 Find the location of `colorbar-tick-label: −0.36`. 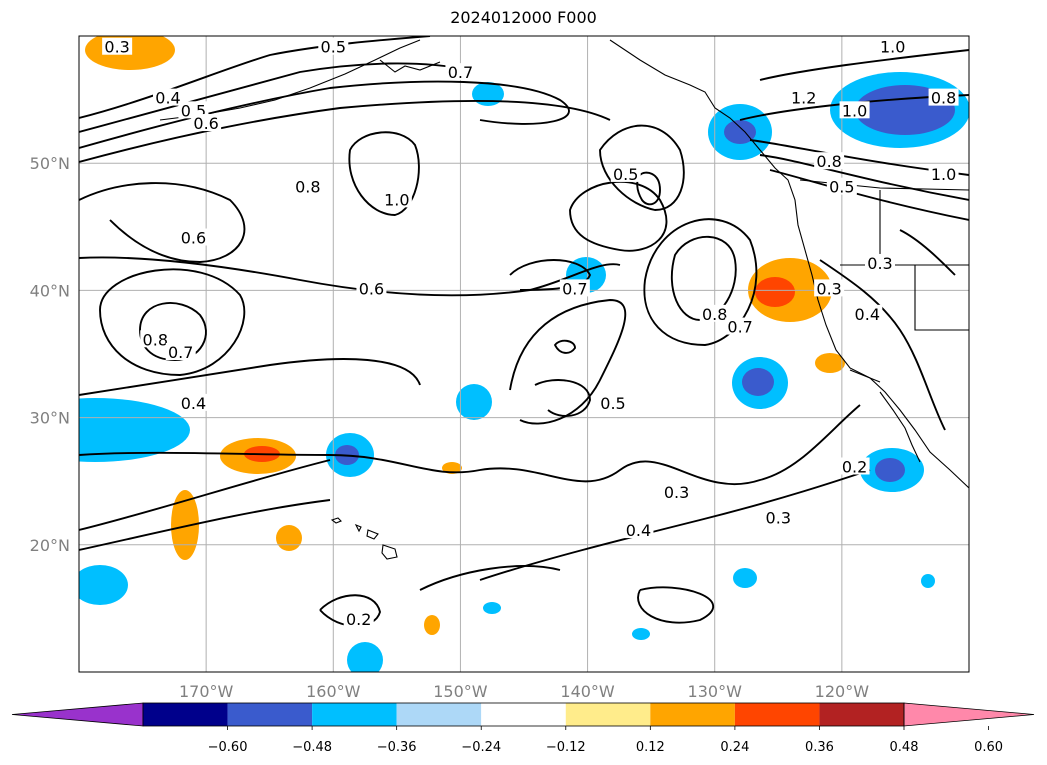

colorbar-tick-label: −0.36 is located at coordinates (397, 747).